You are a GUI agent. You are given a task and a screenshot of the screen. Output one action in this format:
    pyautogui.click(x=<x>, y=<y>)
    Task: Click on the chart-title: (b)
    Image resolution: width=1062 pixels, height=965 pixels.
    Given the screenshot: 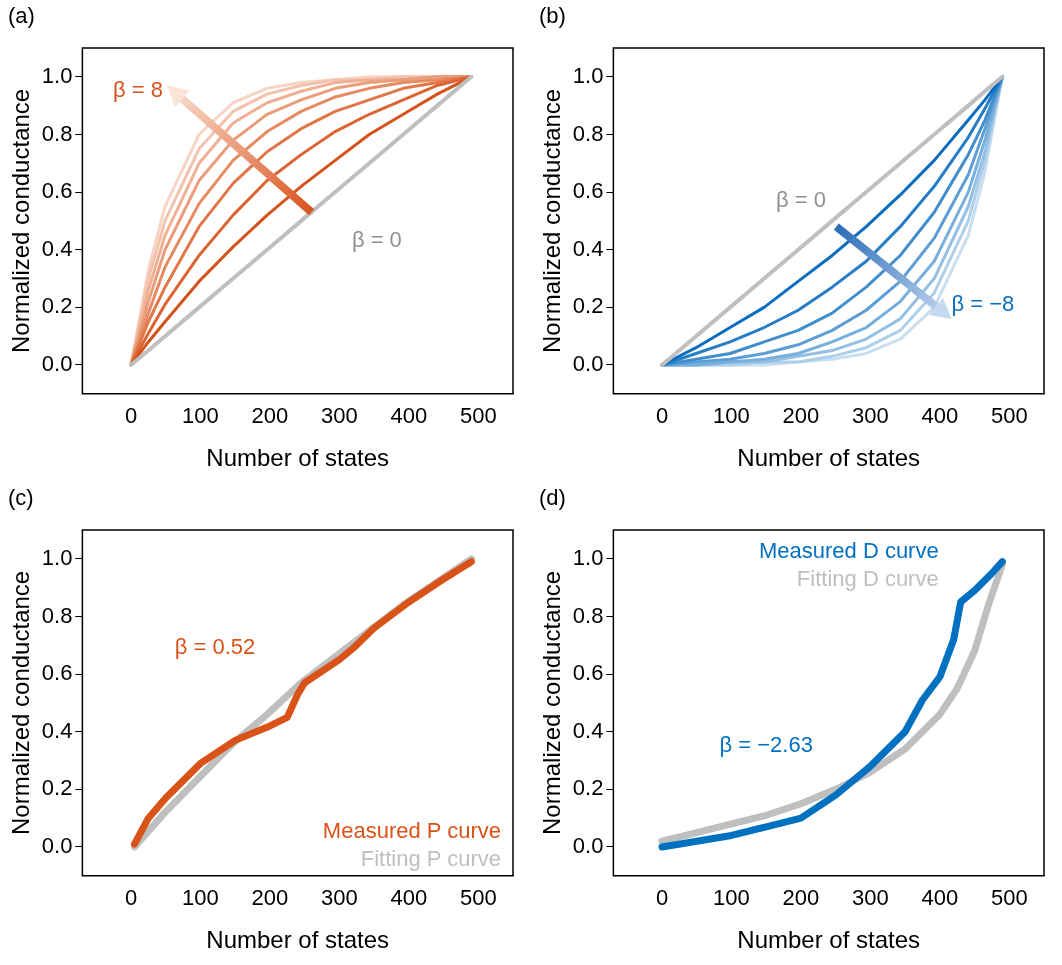 What is the action you would take?
    pyautogui.click(x=552, y=16)
    